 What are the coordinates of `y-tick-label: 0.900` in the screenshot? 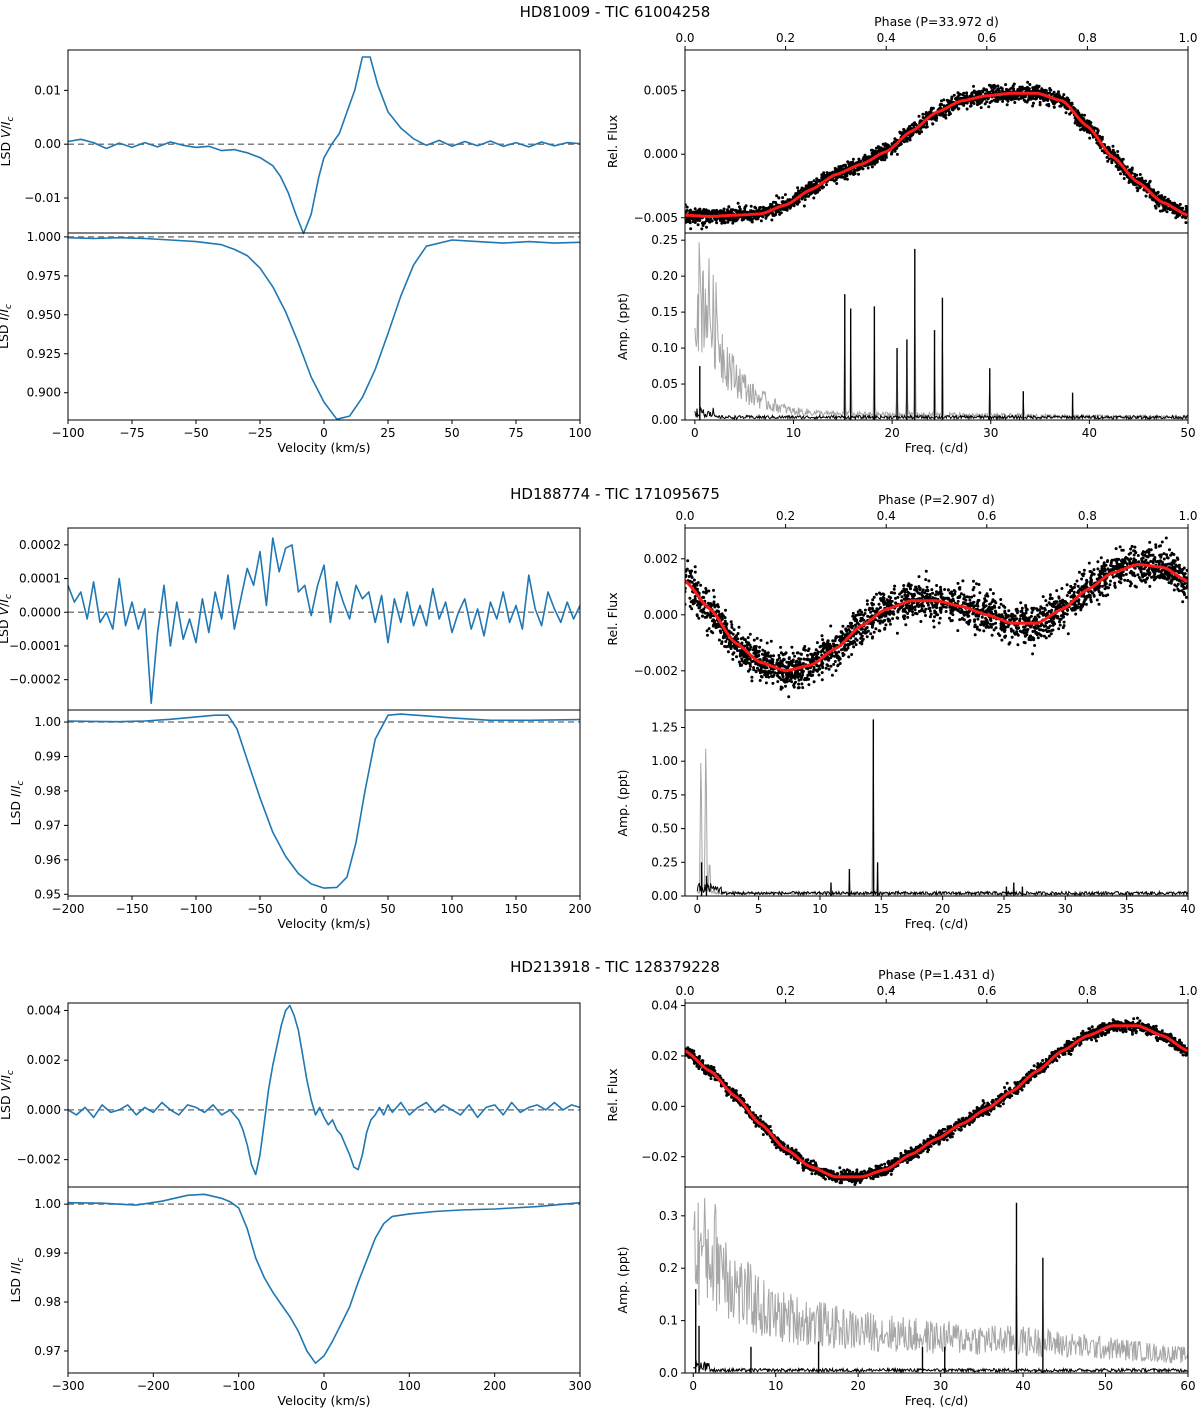 It's located at (44, 393).